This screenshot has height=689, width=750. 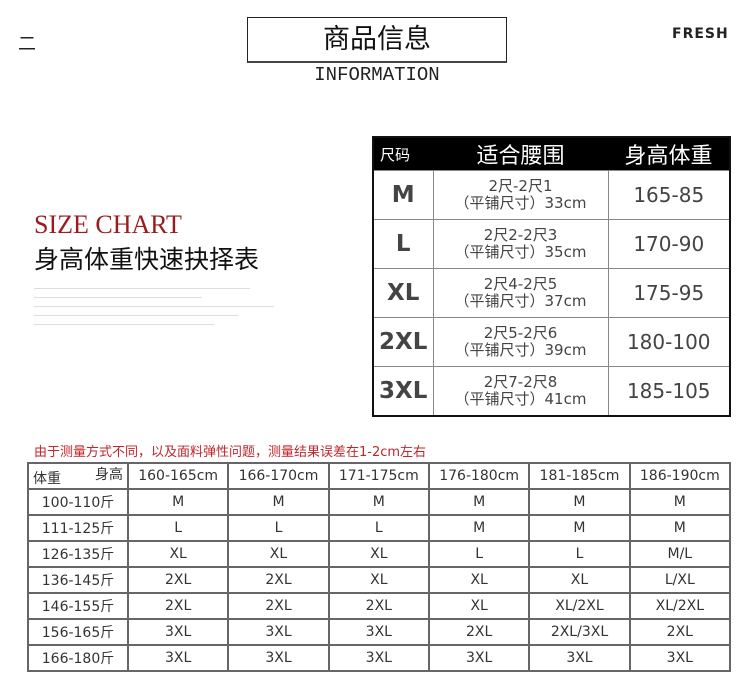 I want to click on table-row: 156-165斤 3XL 3XL 3XL 2XL 2XL/3XL 2XL, so click(x=379, y=632).